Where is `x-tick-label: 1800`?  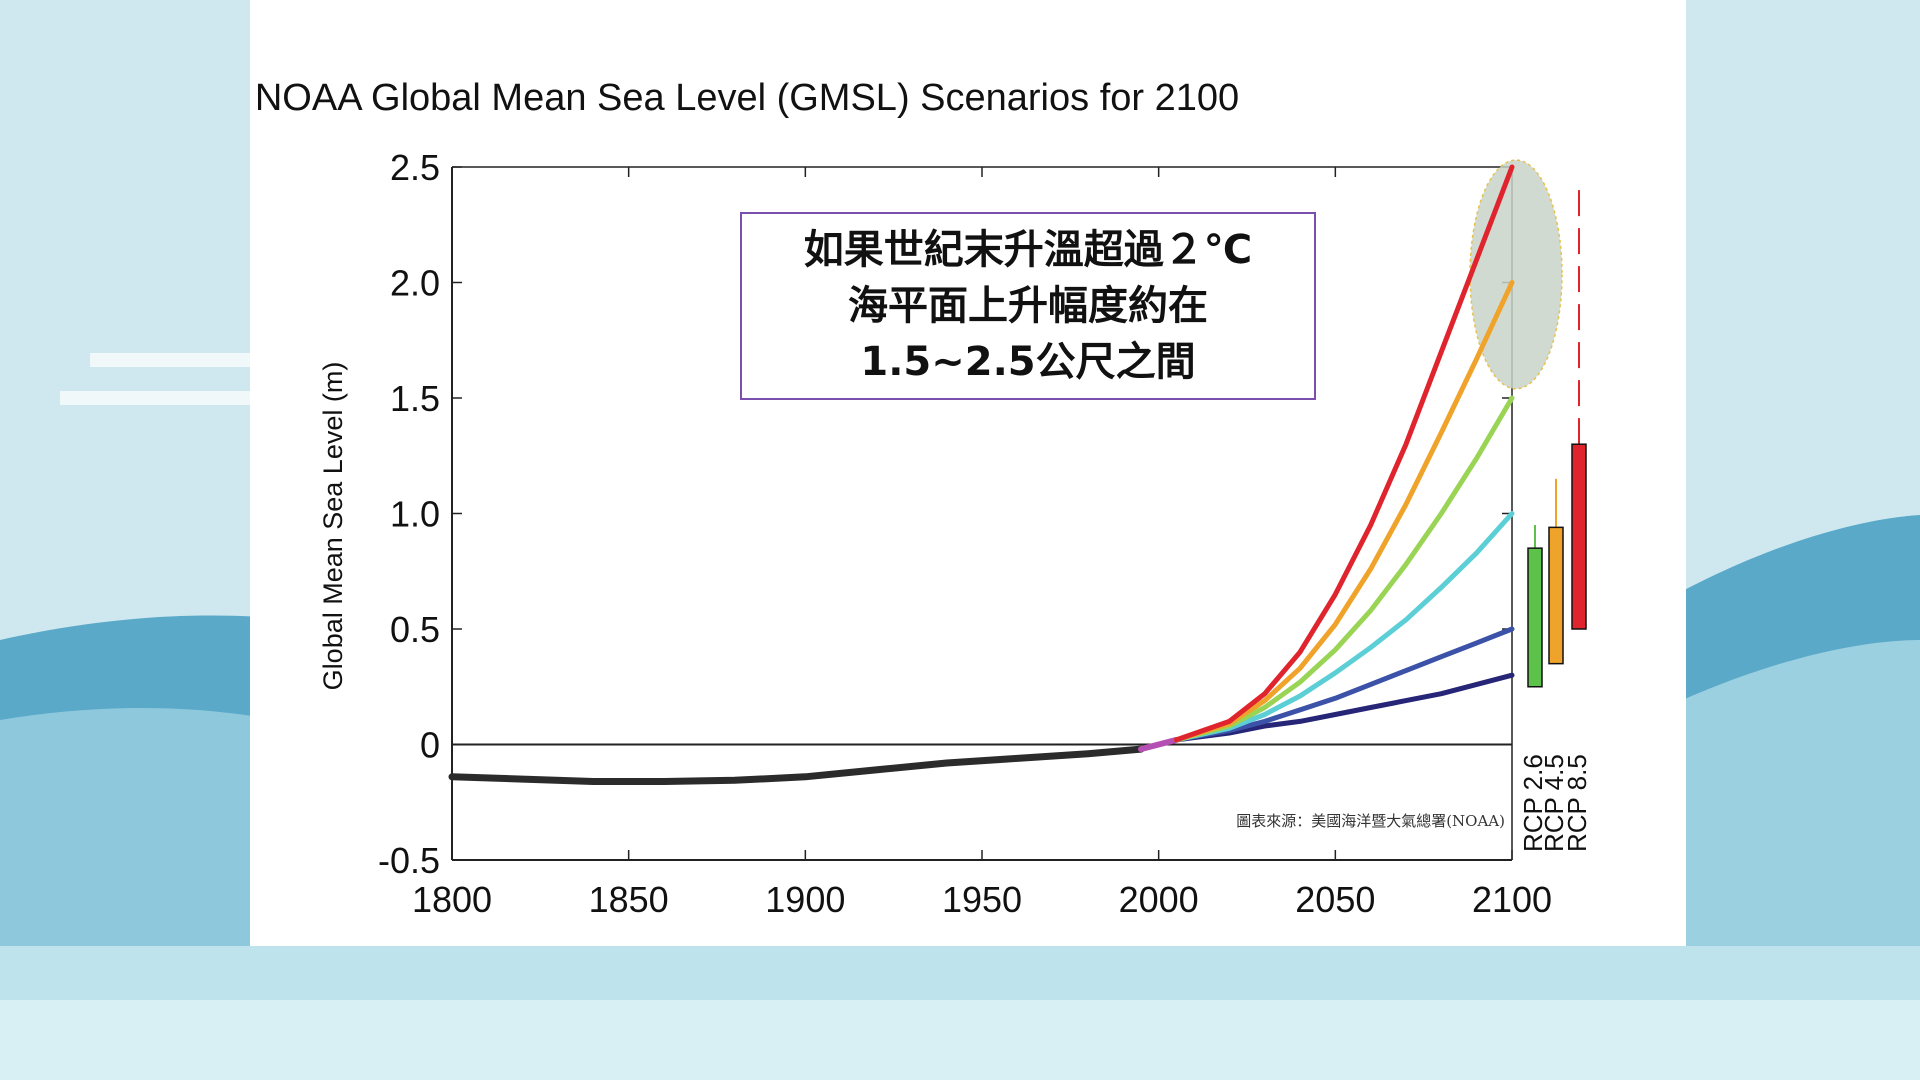 x-tick-label: 1800 is located at coordinates (452, 899).